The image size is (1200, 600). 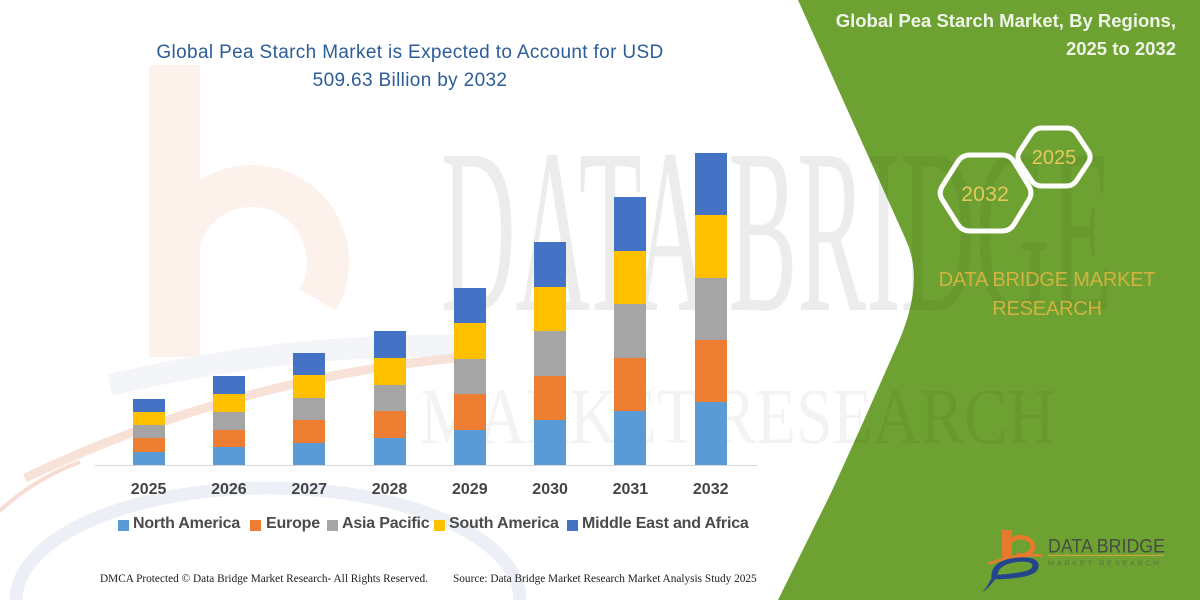 What do you see at coordinates (1106, 547) in the screenshot?
I see `svg-text: DATA BRIDGE` at bounding box center [1106, 547].